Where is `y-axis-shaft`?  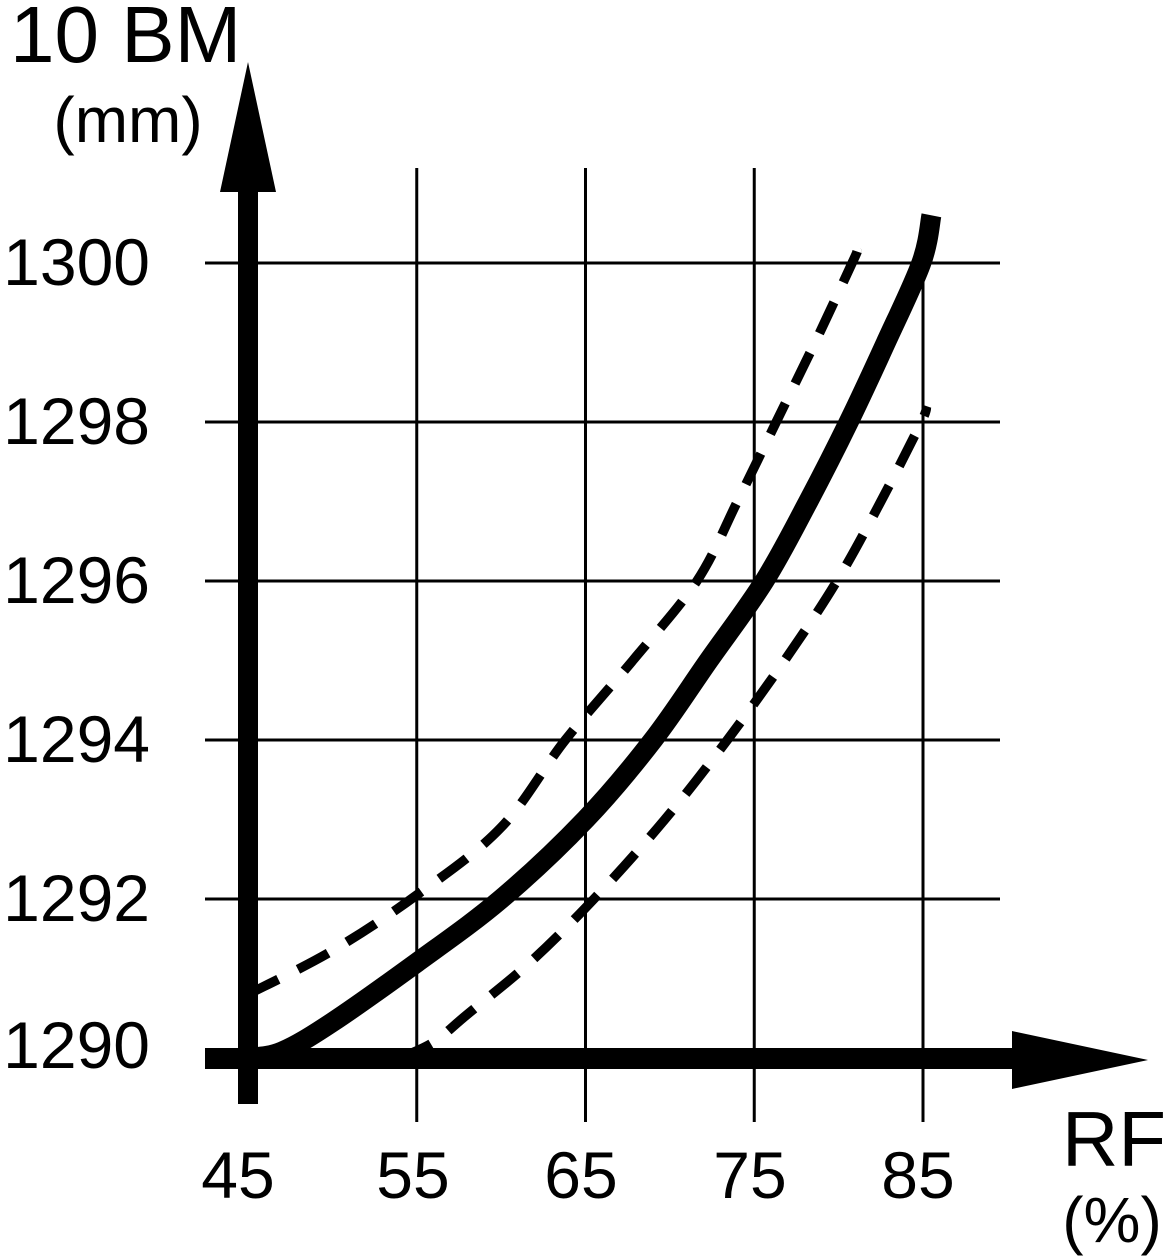 y-axis-shaft is located at coordinates (248, 643).